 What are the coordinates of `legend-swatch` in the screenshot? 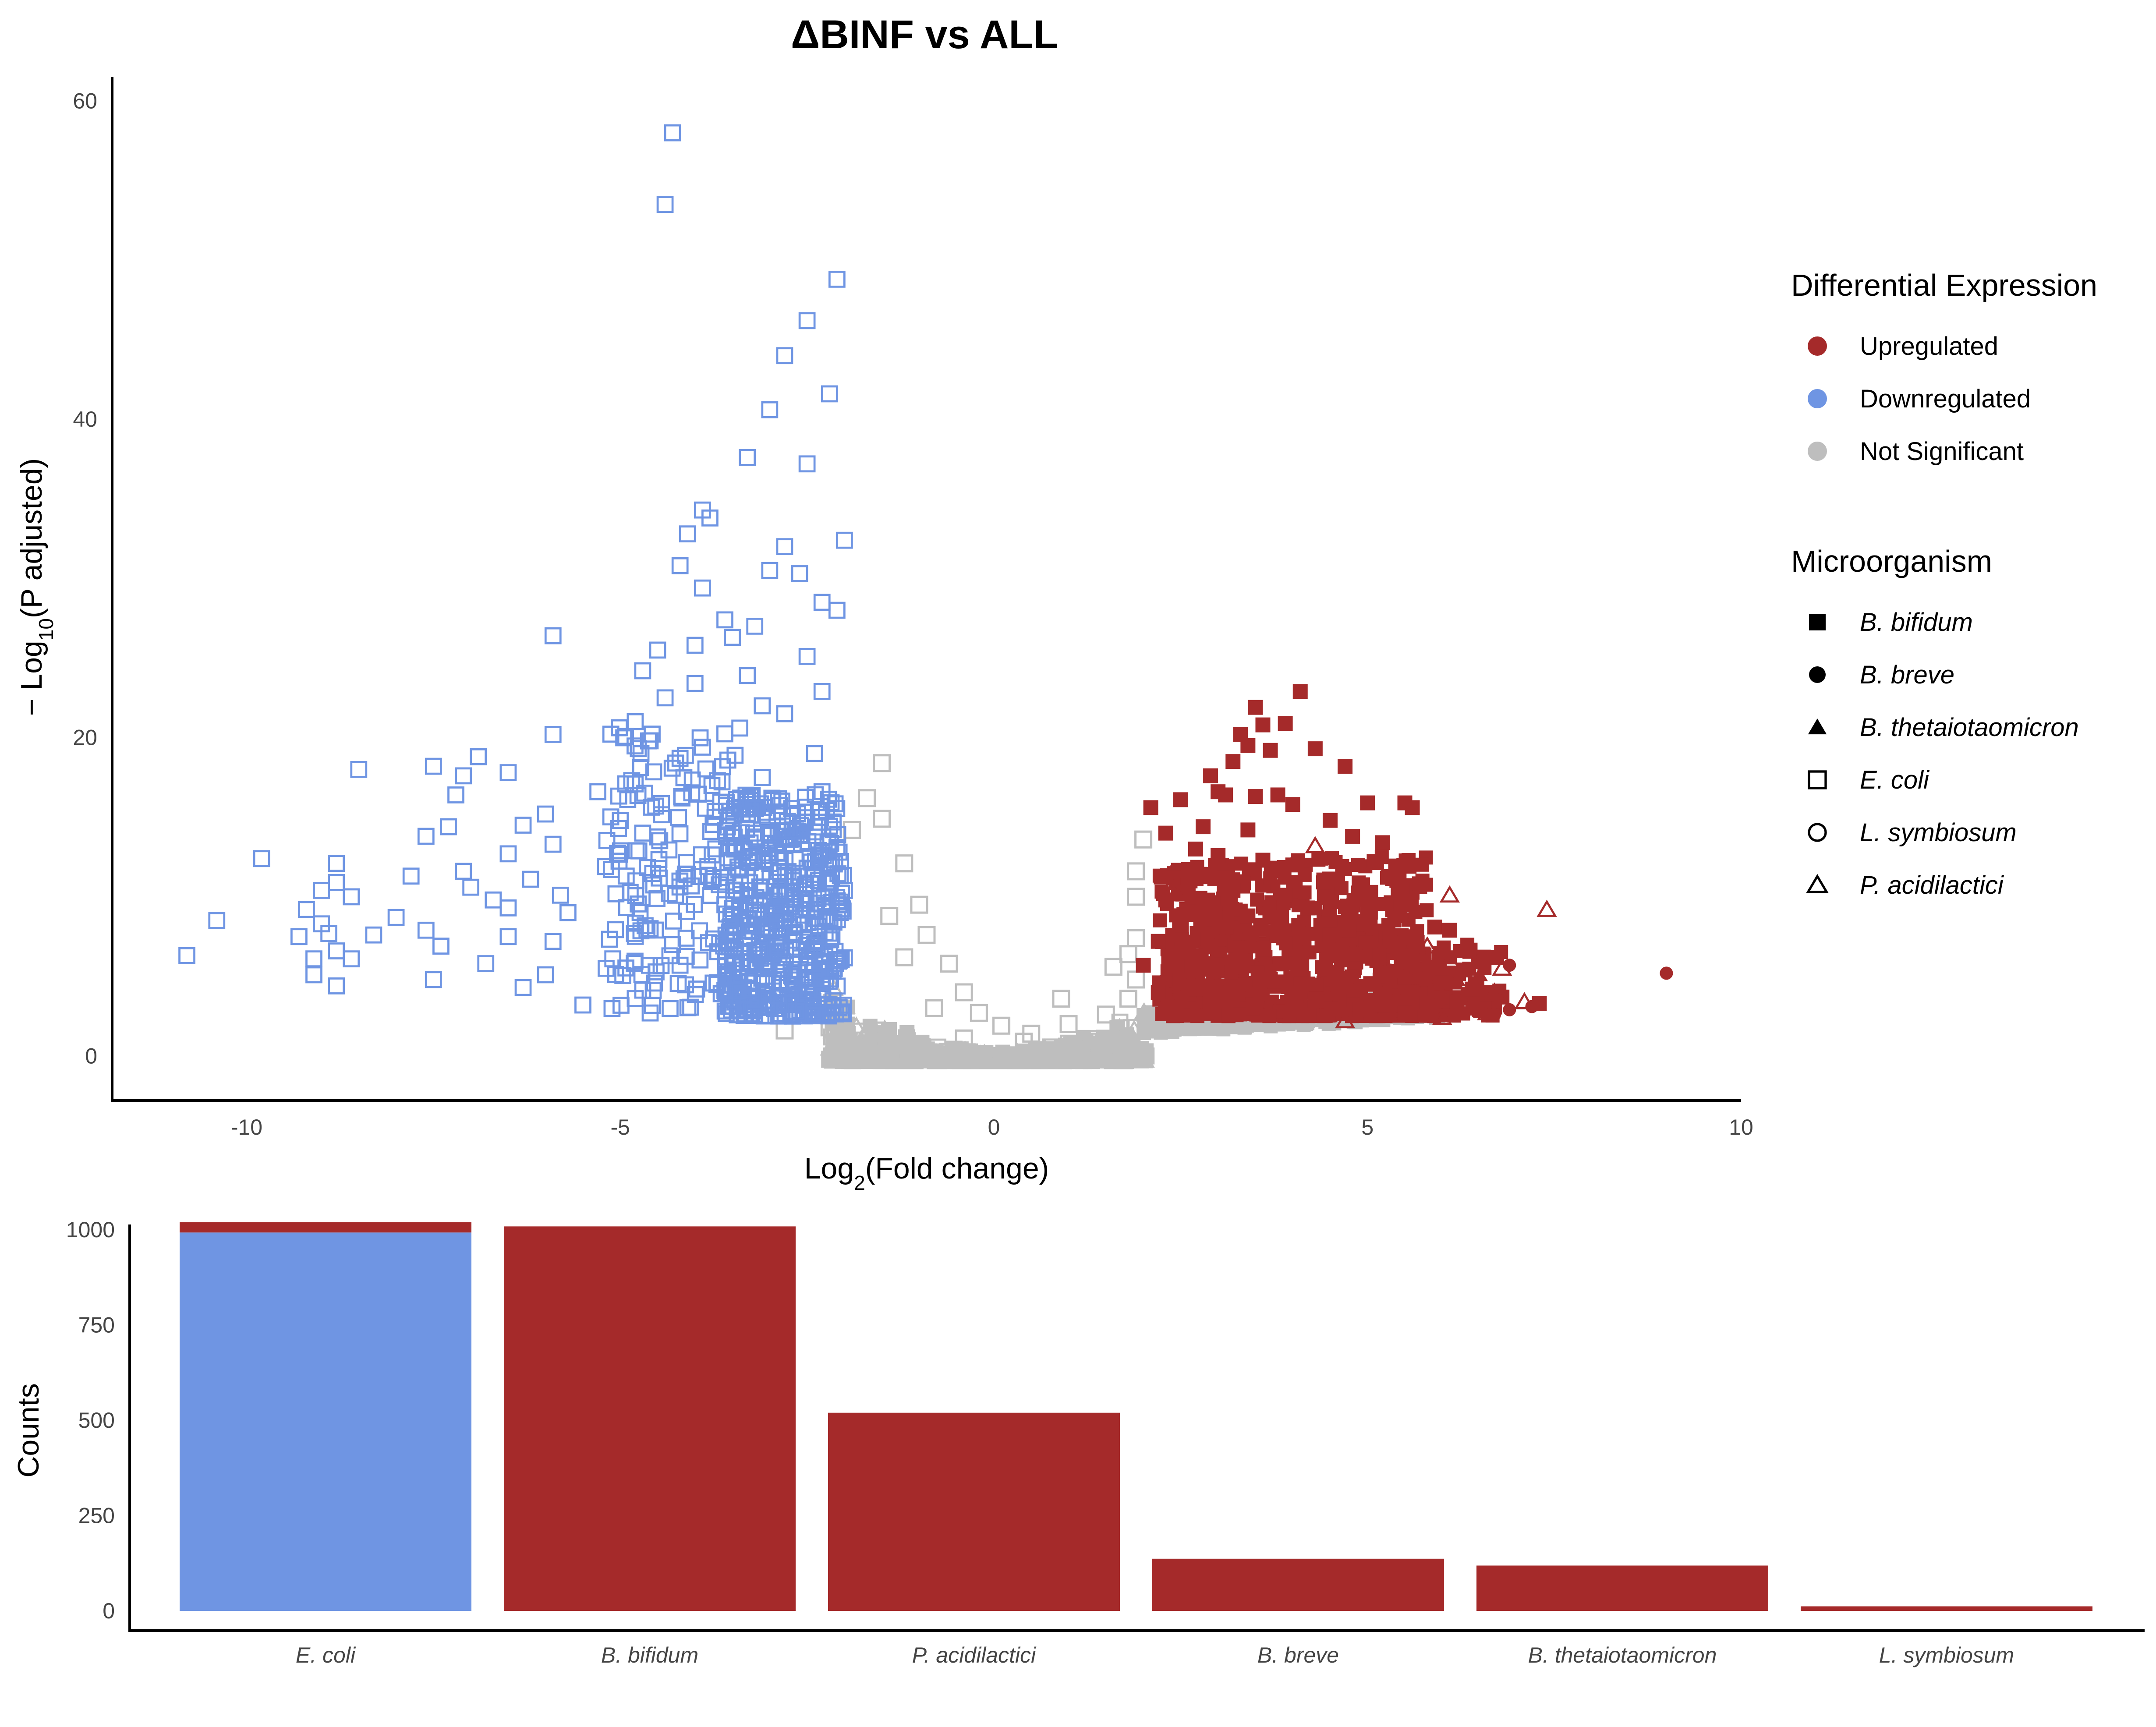 It's located at (1817, 398).